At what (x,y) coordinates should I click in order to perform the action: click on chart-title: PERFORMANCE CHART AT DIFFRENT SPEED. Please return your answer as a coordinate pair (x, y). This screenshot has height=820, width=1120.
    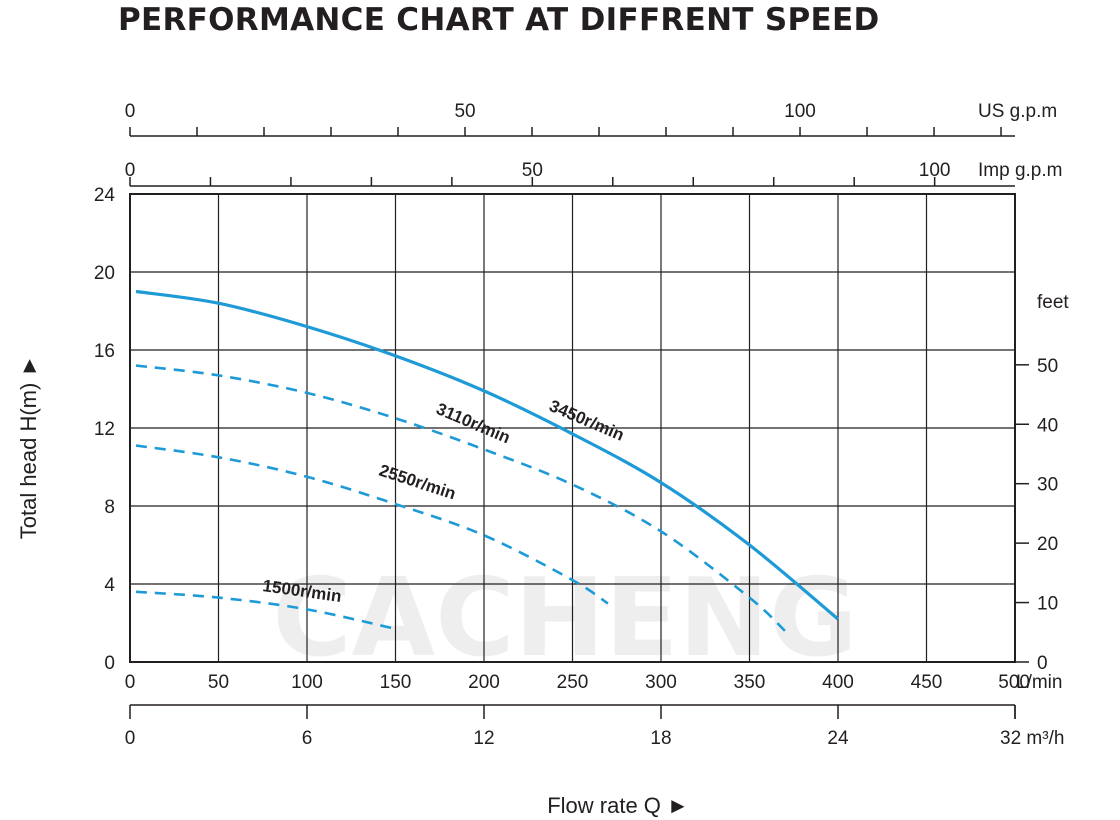
    Looking at the image, I should click on (499, 20).